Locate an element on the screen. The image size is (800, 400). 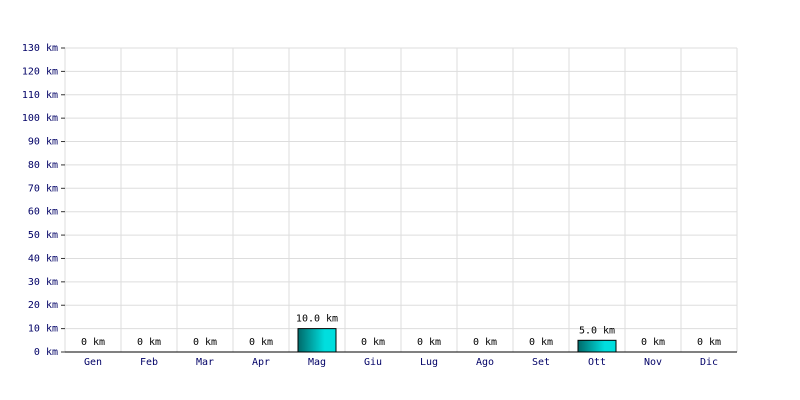
value-label: 5.0 km is located at coordinates (597, 330).